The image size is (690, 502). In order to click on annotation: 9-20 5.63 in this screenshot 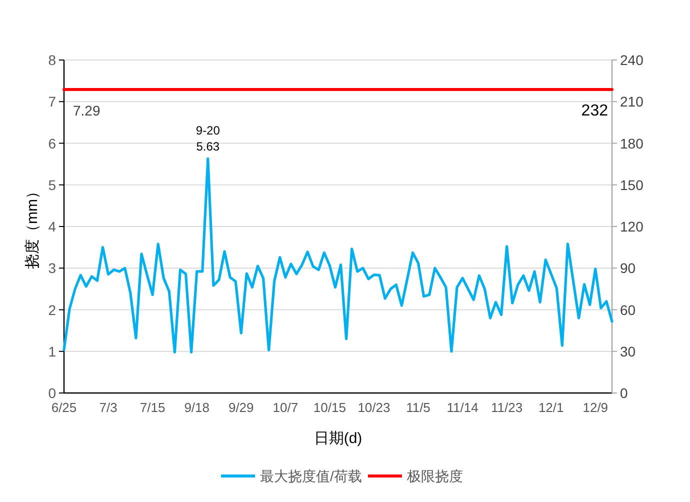, I will do `click(208, 139)`.